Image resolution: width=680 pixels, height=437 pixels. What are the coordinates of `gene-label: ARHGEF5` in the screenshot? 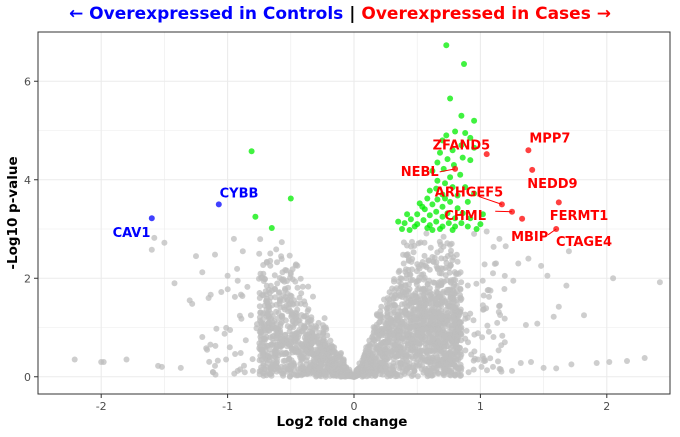 It's located at (469, 193).